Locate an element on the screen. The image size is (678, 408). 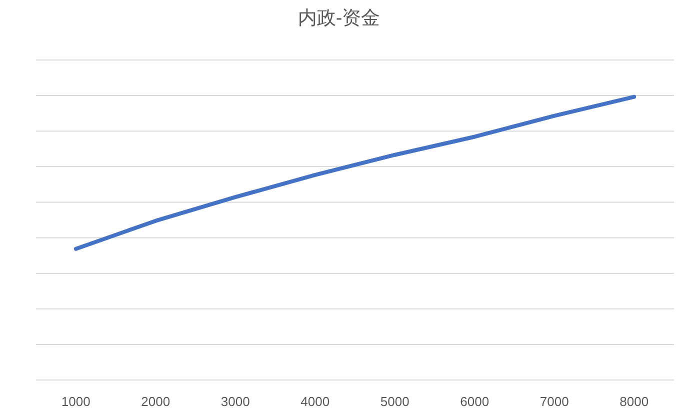
x-tick: 3000 is located at coordinates (235, 401).